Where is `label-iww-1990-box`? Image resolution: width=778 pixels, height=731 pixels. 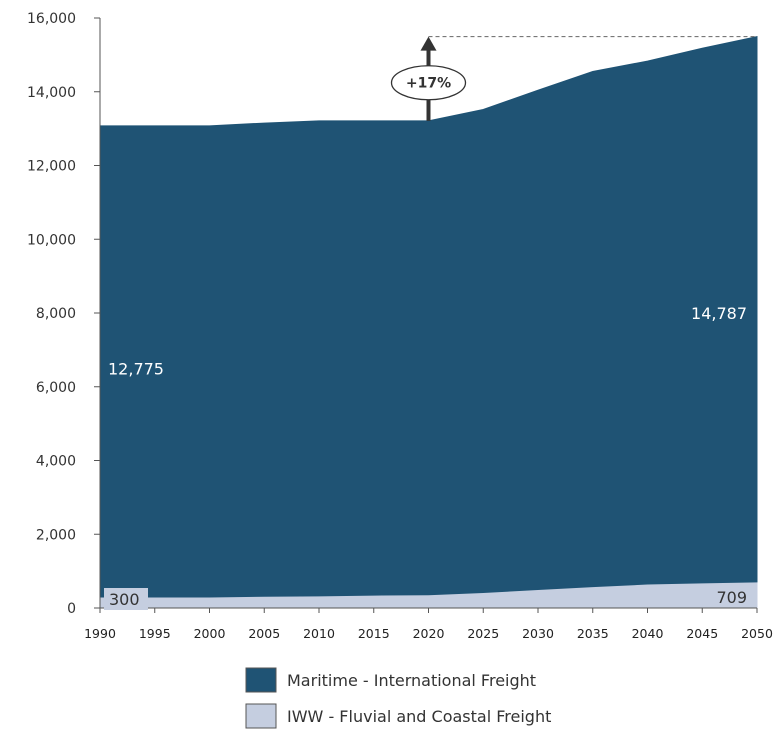
label-iww-1990-box is located at coordinates (126, 599).